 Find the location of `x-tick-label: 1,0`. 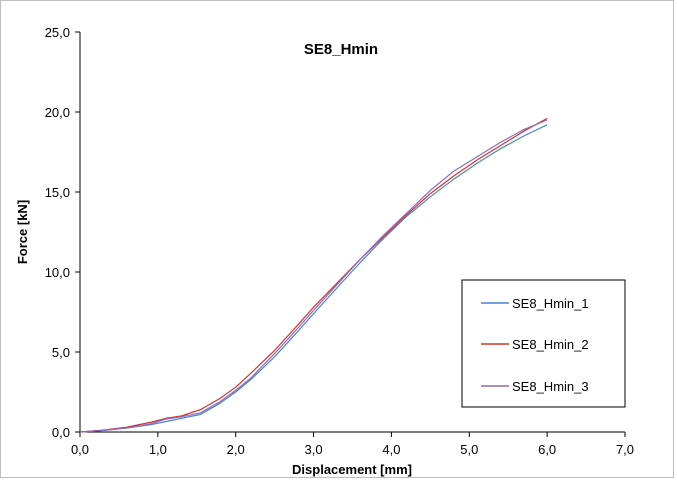

x-tick-label: 1,0 is located at coordinates (158, 449).